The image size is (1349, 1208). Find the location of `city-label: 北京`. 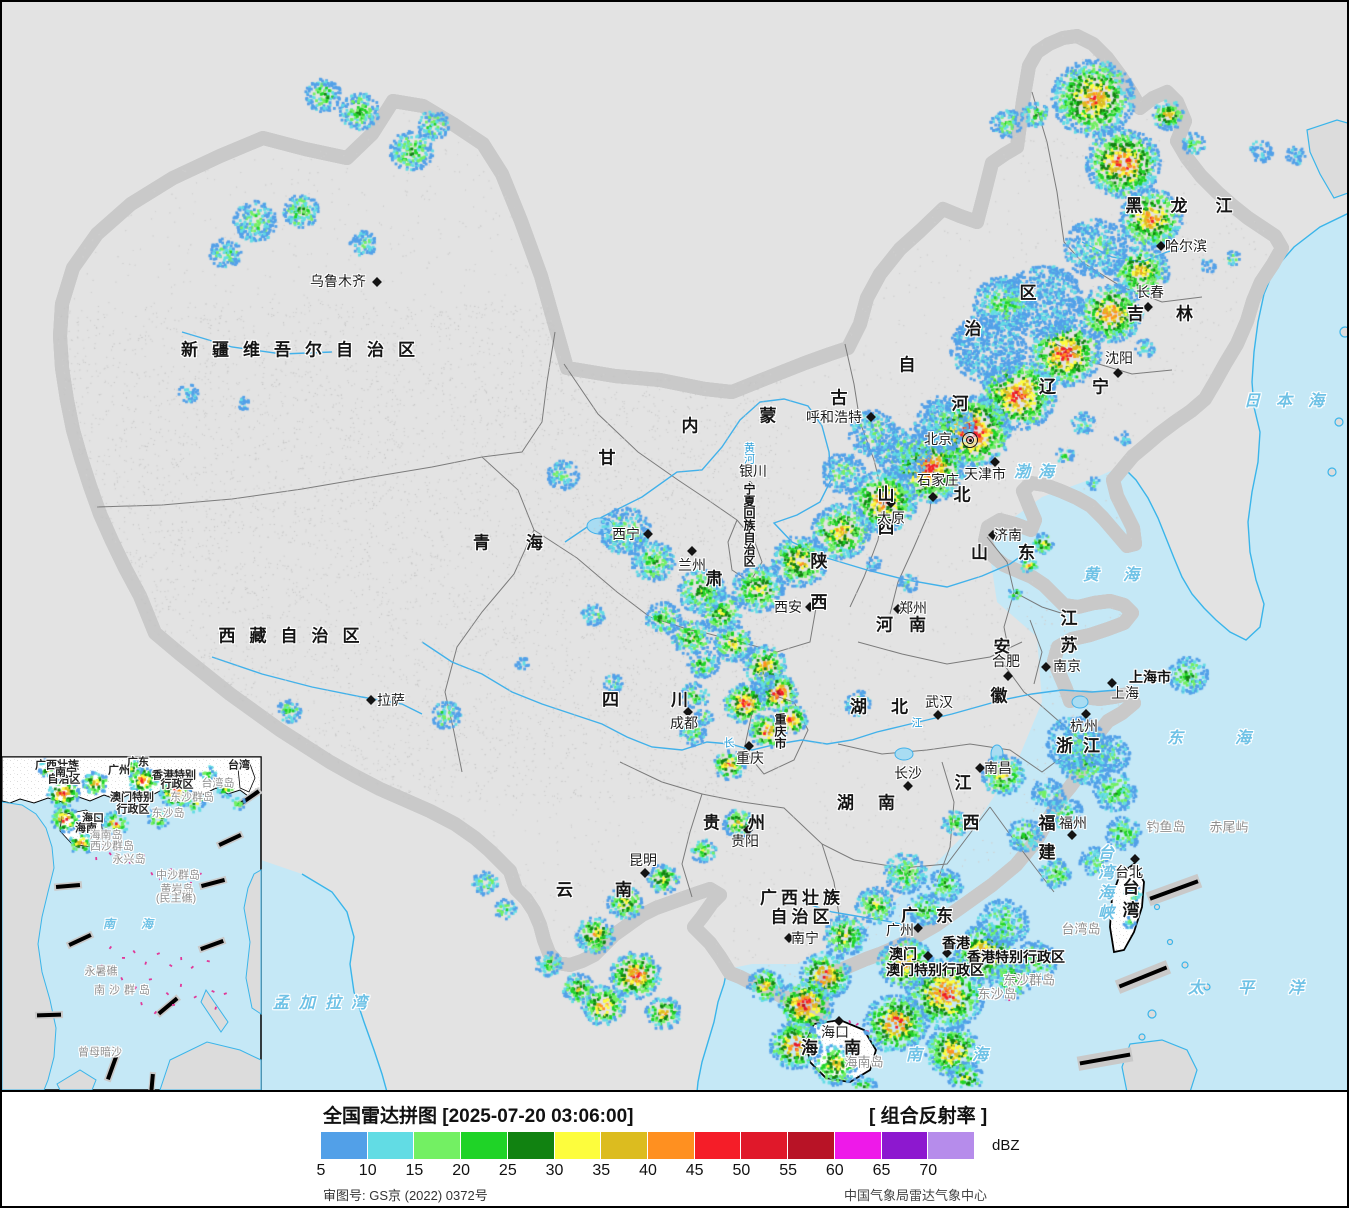

city-label: 北京 is located at coordinates (938, 439).